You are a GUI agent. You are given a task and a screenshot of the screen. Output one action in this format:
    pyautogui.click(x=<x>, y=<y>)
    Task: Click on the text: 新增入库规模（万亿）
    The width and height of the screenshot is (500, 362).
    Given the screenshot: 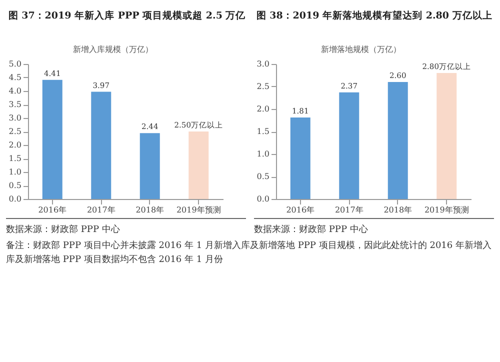 What is the action you would take?
    pyautogui.click(x=113, y=49)
    